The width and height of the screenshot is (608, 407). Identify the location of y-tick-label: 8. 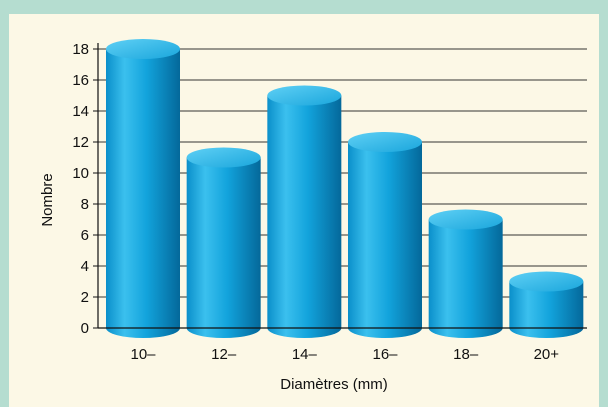
(85, 204).